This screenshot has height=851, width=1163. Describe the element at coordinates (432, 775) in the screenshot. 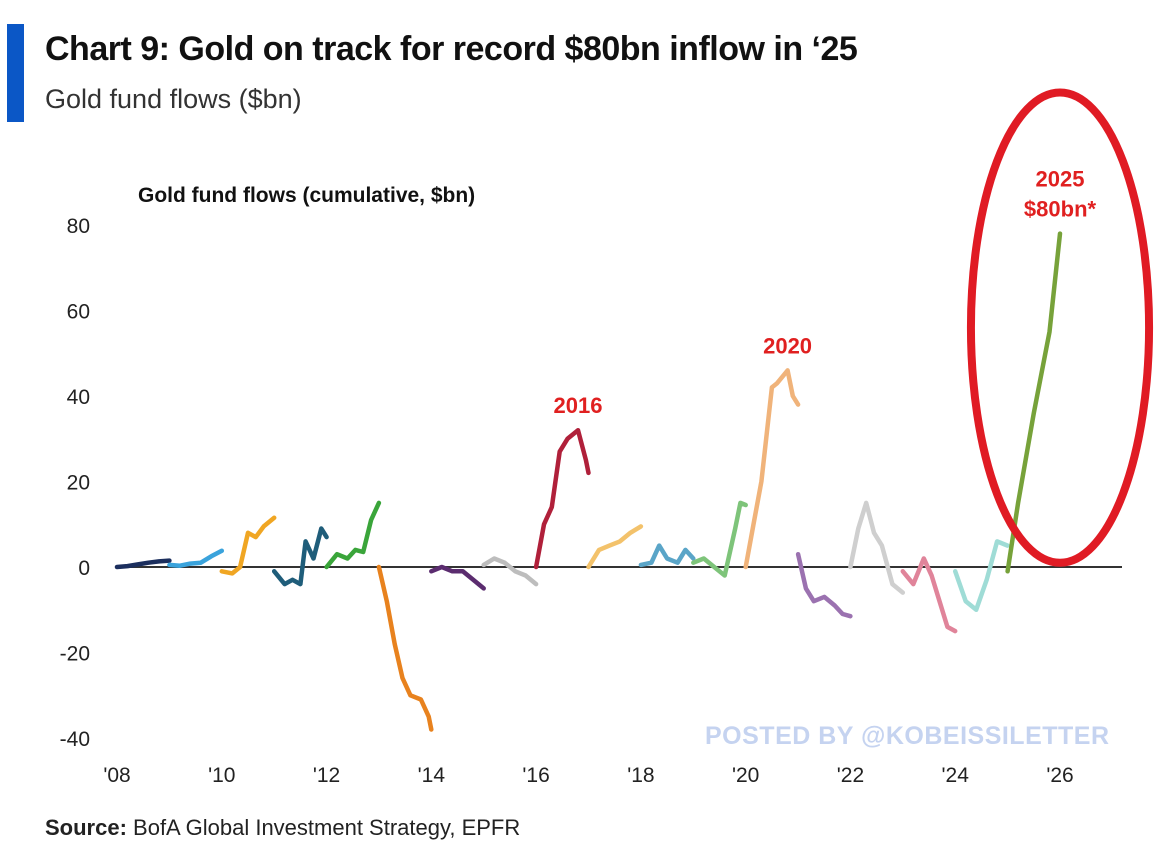

I see `x-tick-label: '14` at that location.